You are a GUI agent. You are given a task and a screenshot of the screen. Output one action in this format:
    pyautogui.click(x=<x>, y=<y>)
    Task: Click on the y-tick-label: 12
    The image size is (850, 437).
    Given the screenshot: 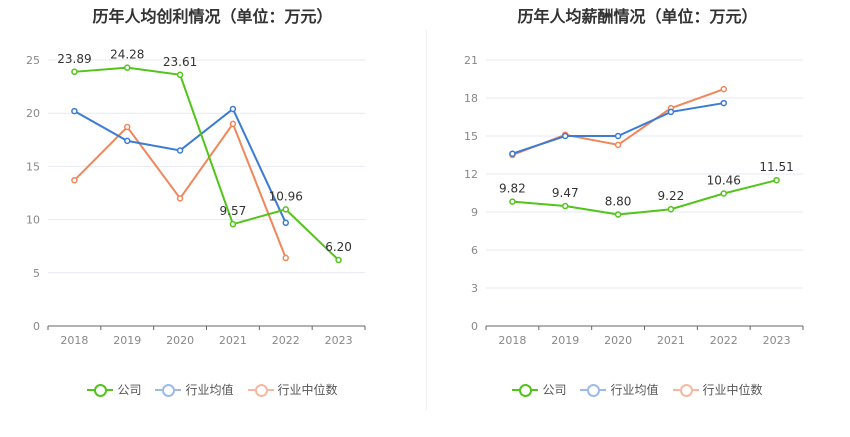 What is the action you would take?
    pyautogui.click(x=471, y=174)
    